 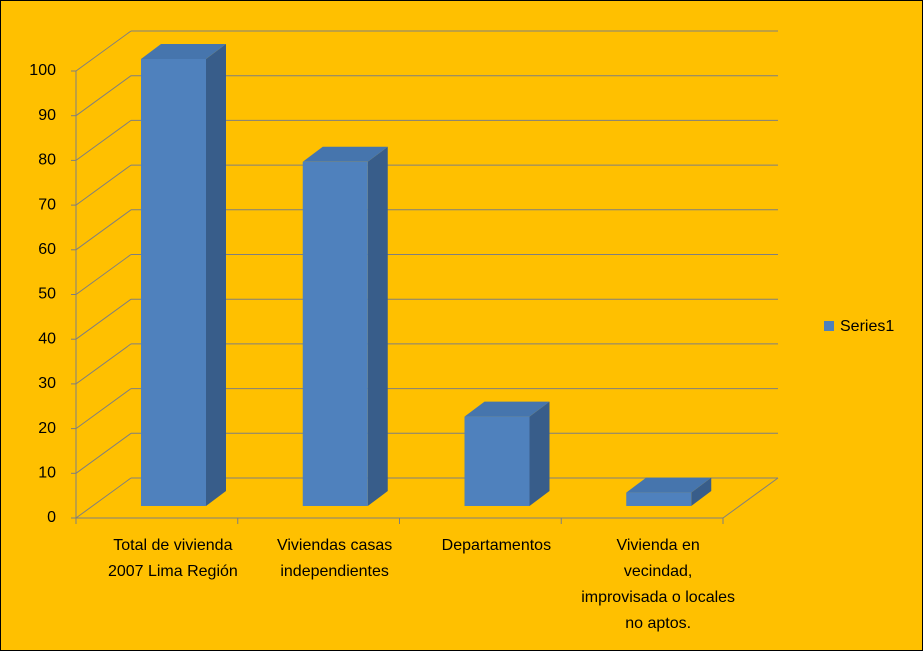 What do you see at coordinates (47, 338) in the screenshot?
I see `y-tick-label: 40` at bounding box center [47, 338].